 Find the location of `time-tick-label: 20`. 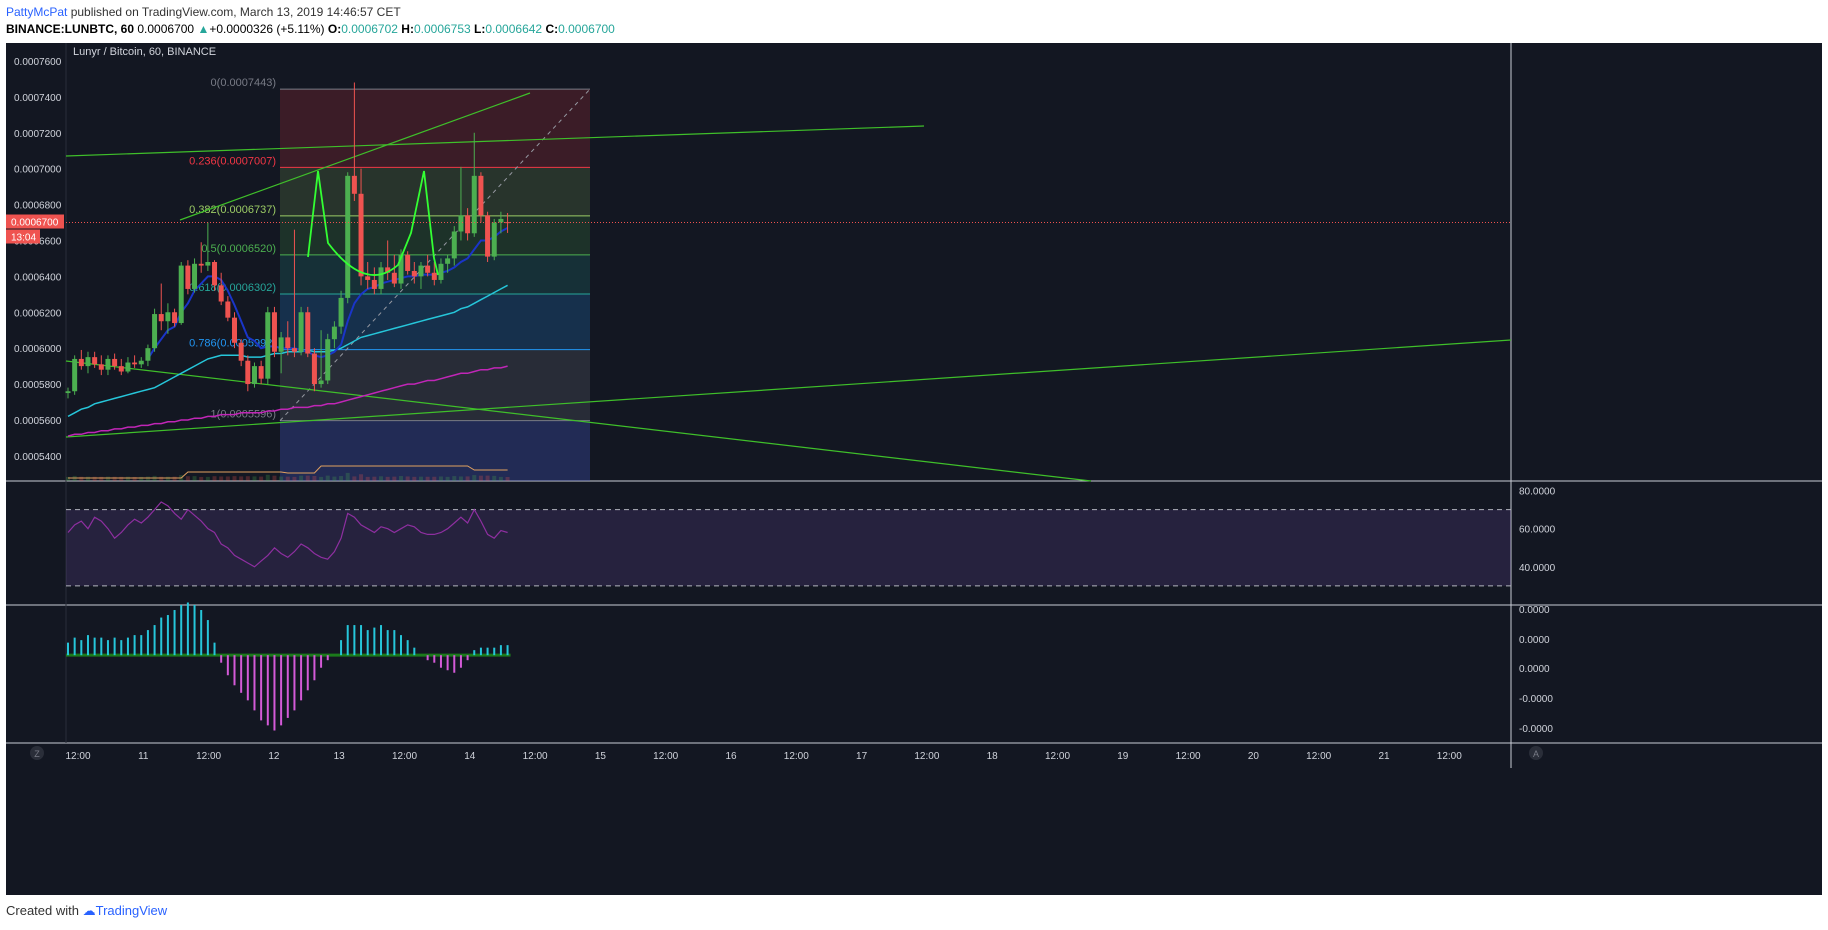

time-tick-label: 20 is located at coordinates (1254, 756).